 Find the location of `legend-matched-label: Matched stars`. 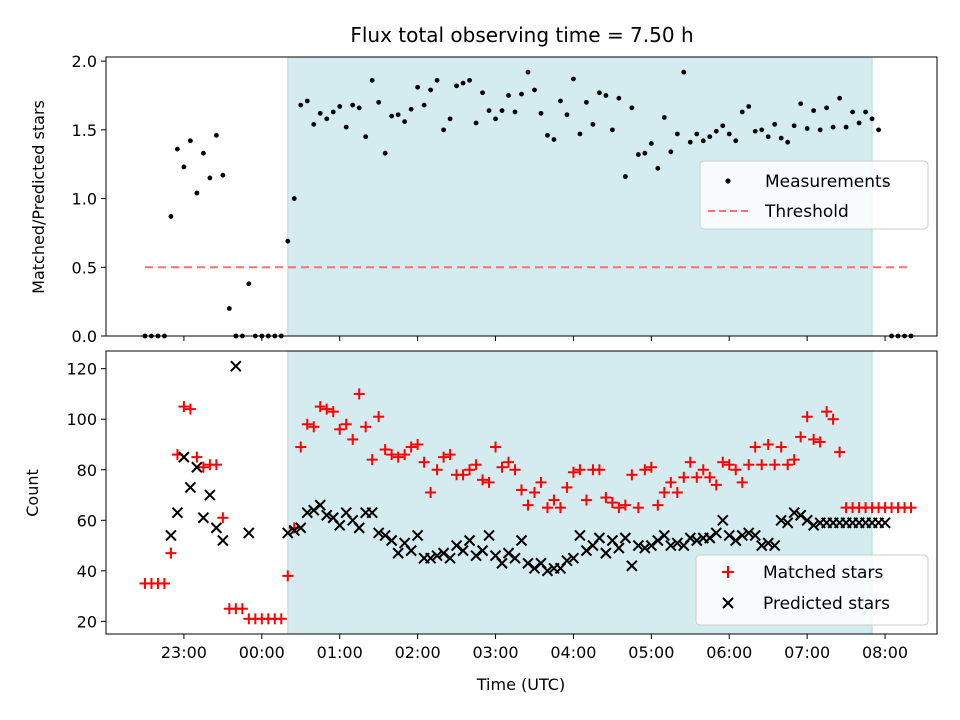

legend-matched-label: Matched stars is located at coordinates (823, 573).